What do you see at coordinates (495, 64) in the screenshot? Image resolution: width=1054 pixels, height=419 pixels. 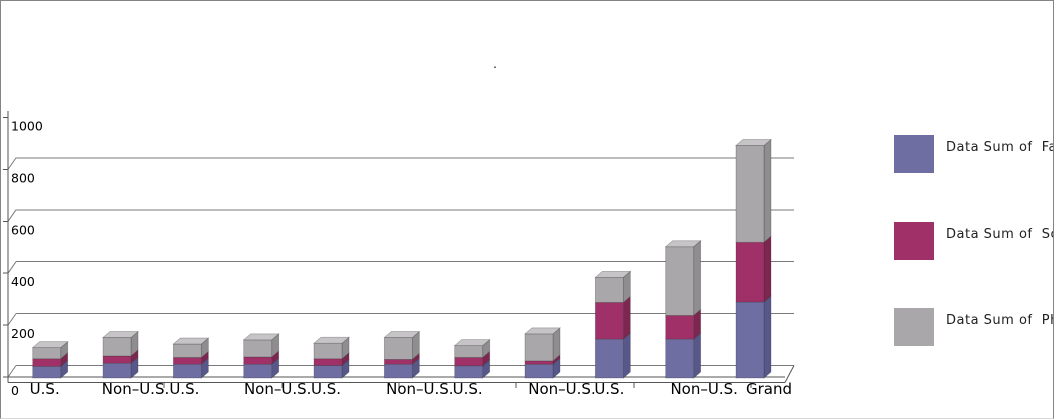 I see `chart-title: .` at bounding box center [495, 64].